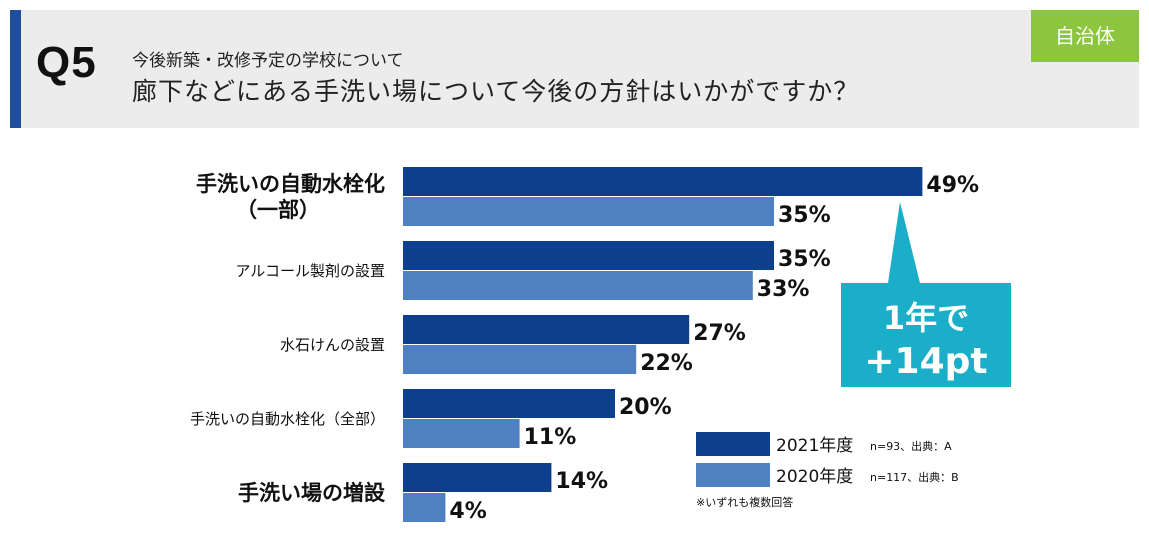 This screenshot has width=1149, height=547. Describe the element at coordinates (904, 242) in the screenshot. I see `callout-pointer` at that location.